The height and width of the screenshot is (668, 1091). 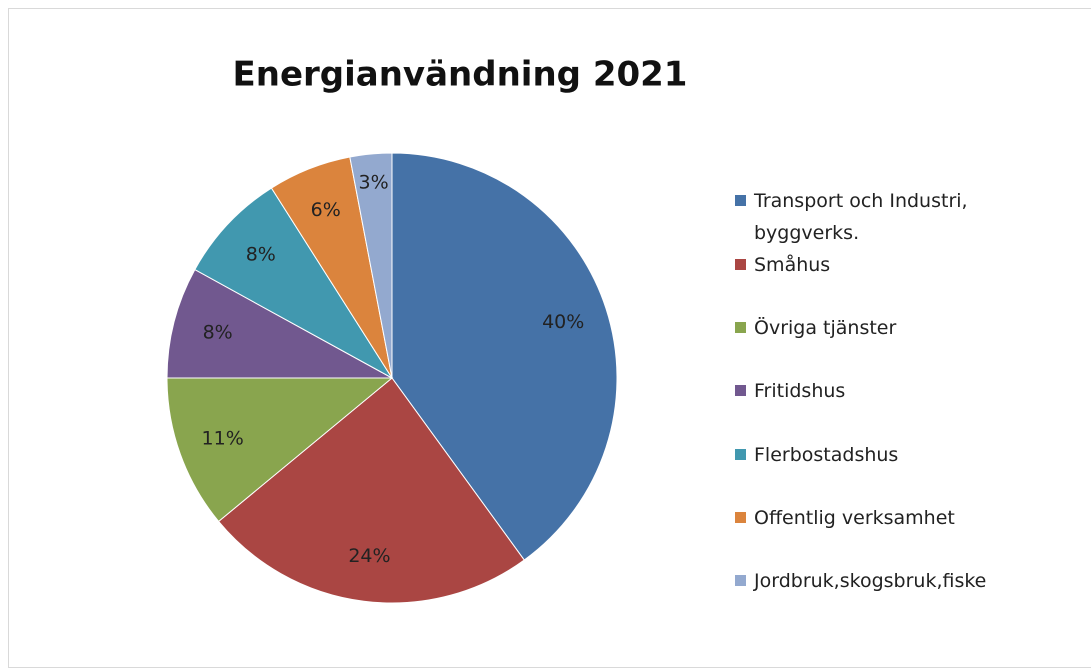 I want to click on data-label: 24%, so click(x=369, y=556).